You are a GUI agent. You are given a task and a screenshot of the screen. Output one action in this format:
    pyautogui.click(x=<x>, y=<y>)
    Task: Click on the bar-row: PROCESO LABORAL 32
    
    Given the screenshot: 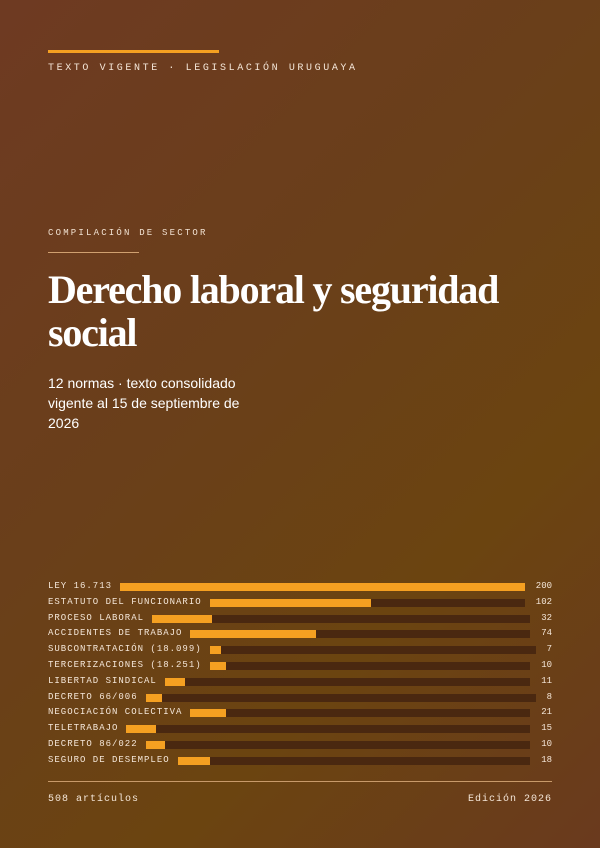 What is the action you would take?
    pyautogui.click(x=300, y=619)
    